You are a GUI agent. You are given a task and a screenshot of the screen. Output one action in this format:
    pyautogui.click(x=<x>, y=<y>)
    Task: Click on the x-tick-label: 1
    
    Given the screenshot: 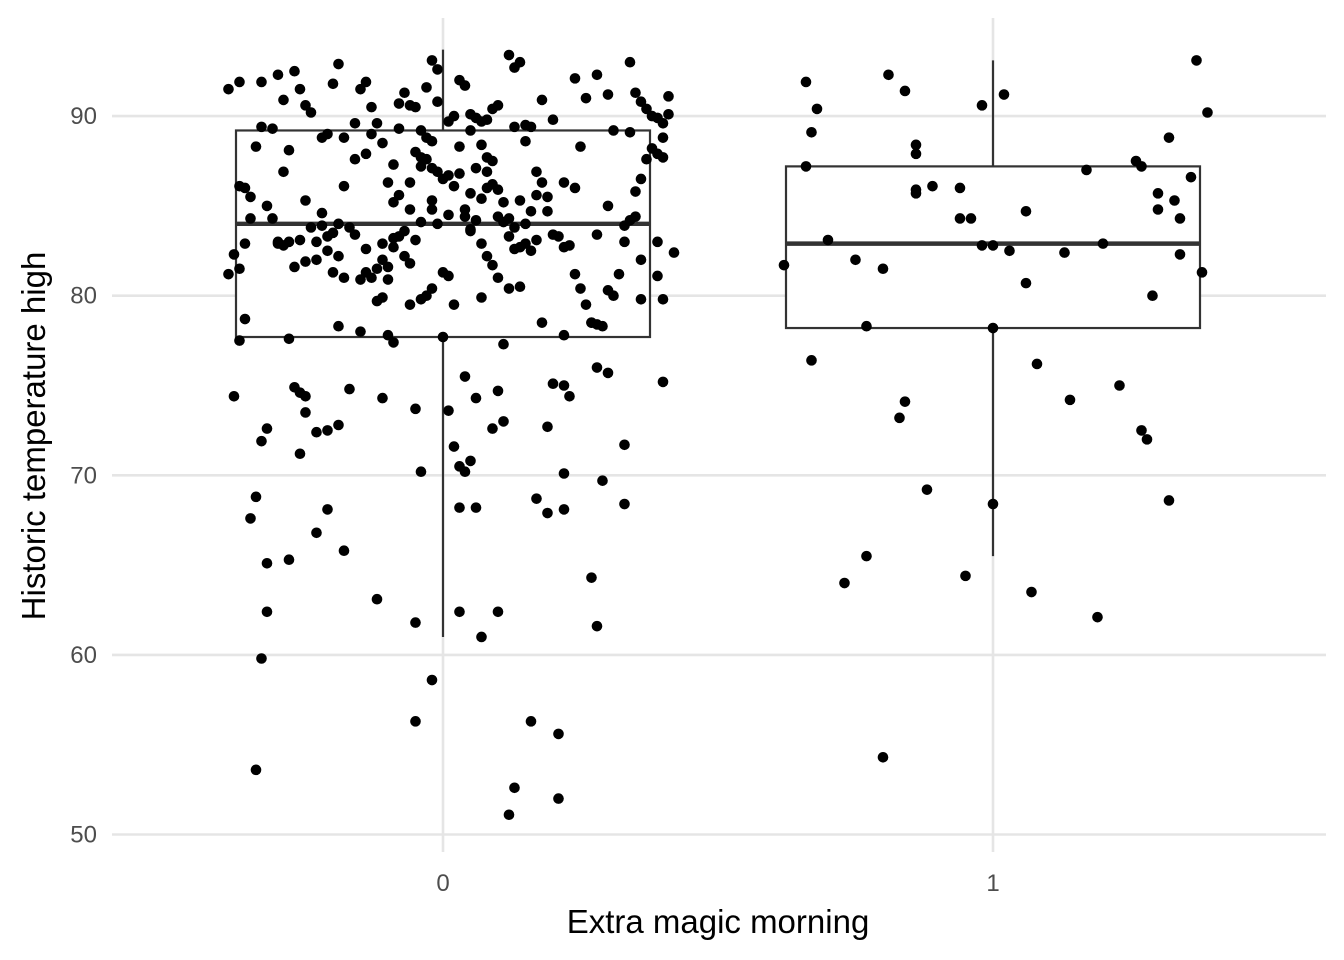 What is the action you would take?
    pyautogui.click(x=992, y=883)
    